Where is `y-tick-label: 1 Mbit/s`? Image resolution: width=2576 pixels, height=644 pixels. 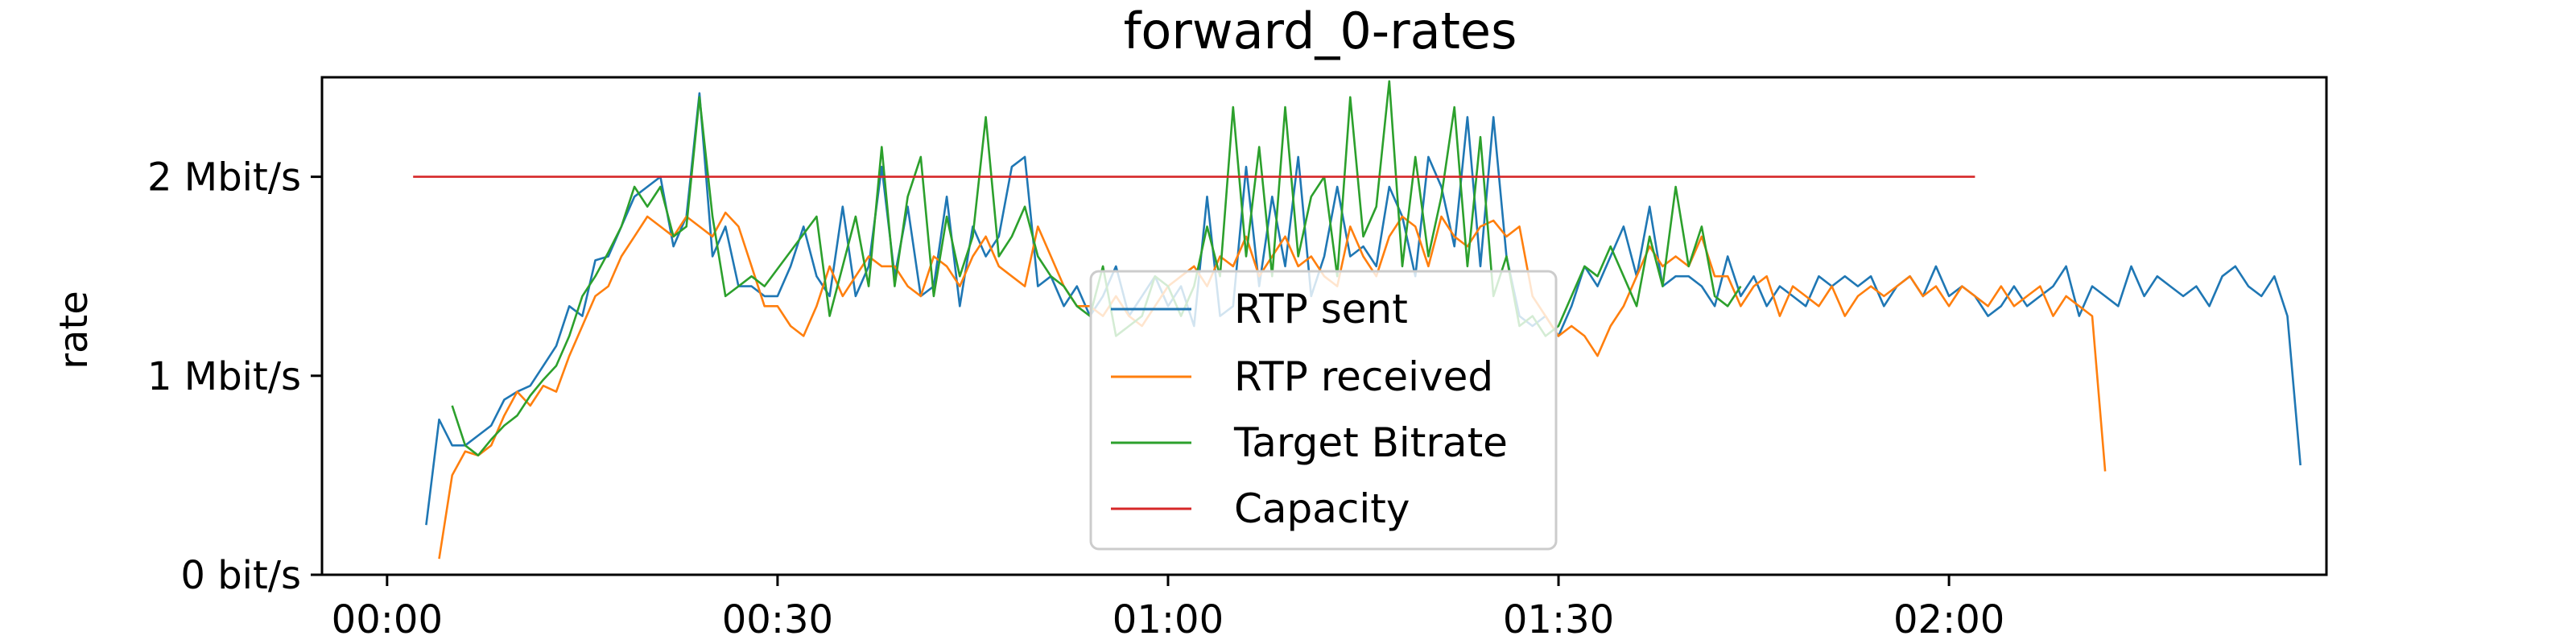
y-tick-label: 1 Mbit/s is located at coordinates (224, 376).